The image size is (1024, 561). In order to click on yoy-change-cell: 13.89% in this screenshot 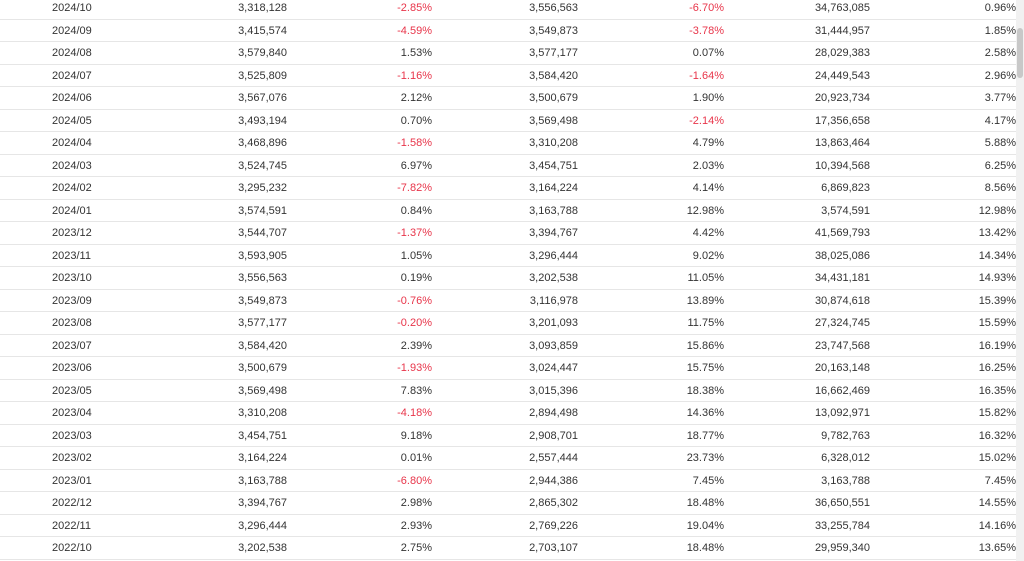, I will do `click(705, 300)`.